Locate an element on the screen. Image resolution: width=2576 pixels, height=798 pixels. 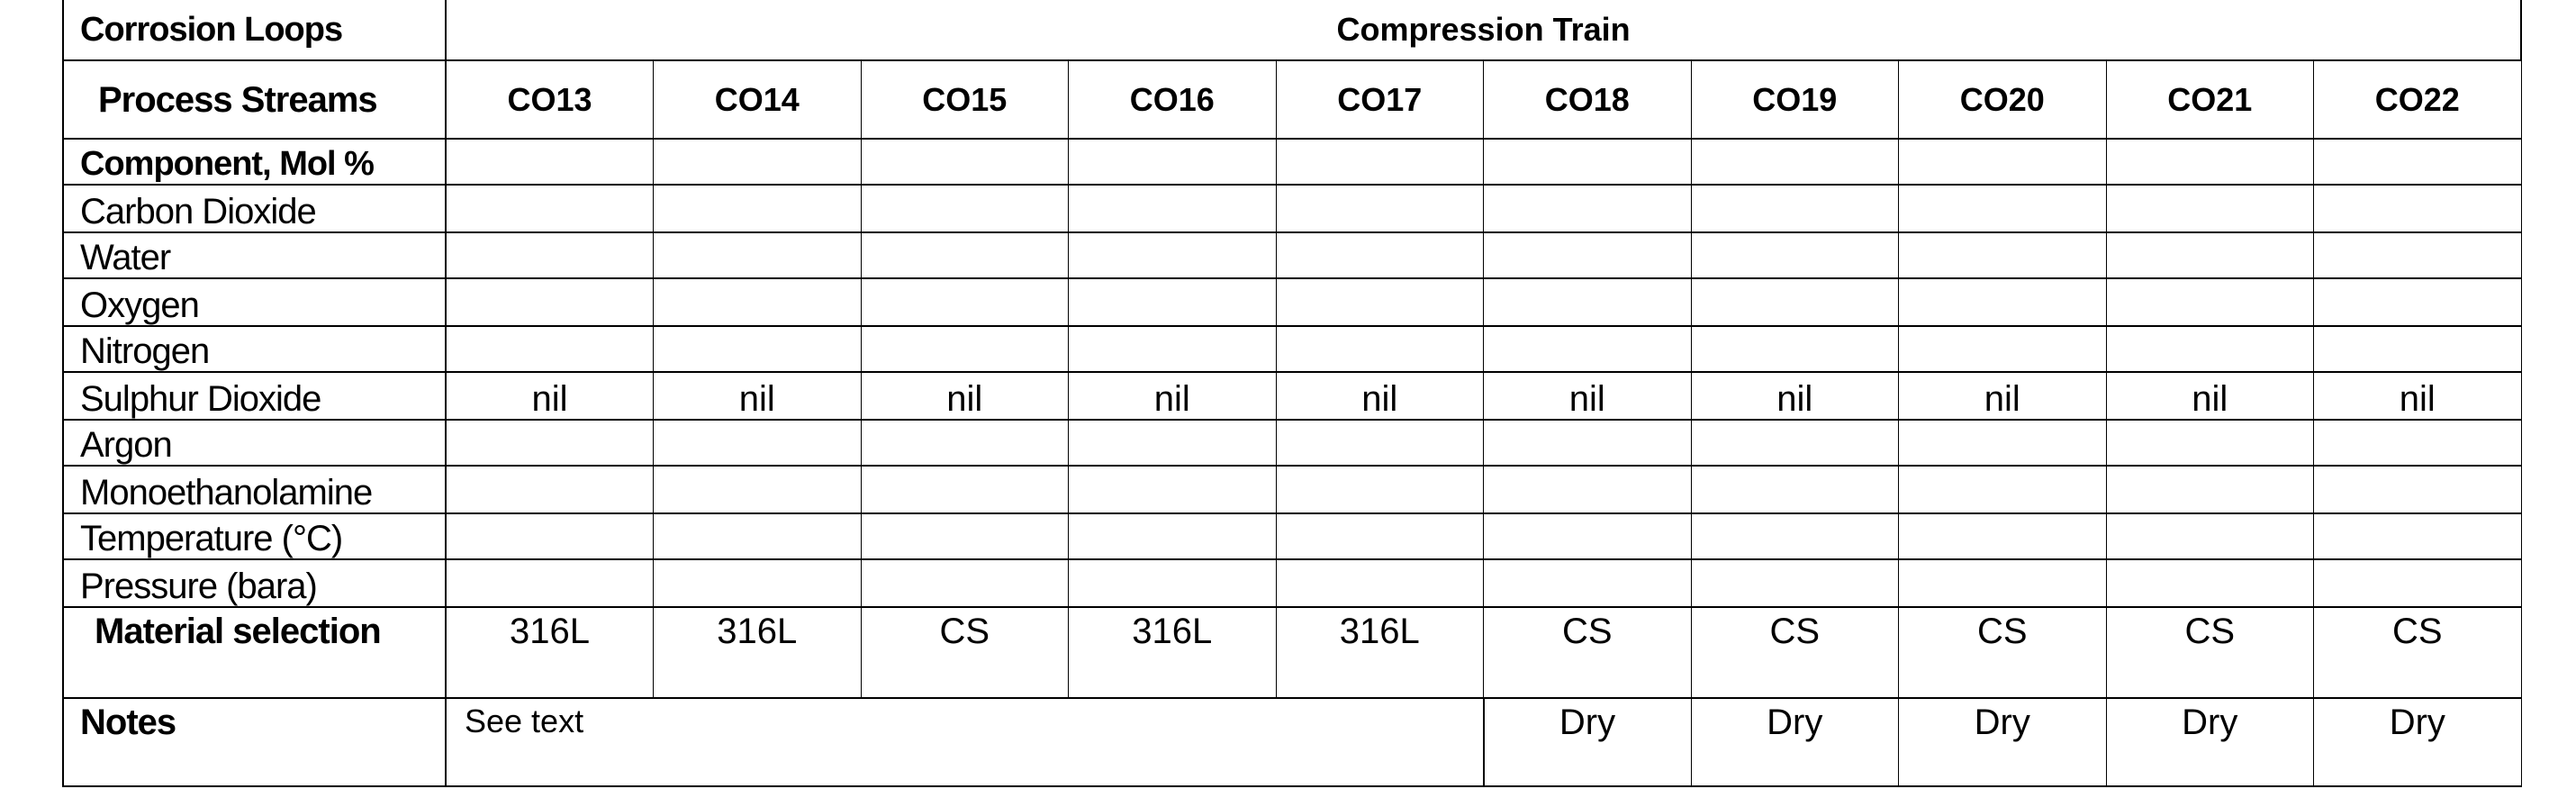
header-row-corrosion-loops: Corrosion Loops Compression Train is located at coordinates (1292, 30).